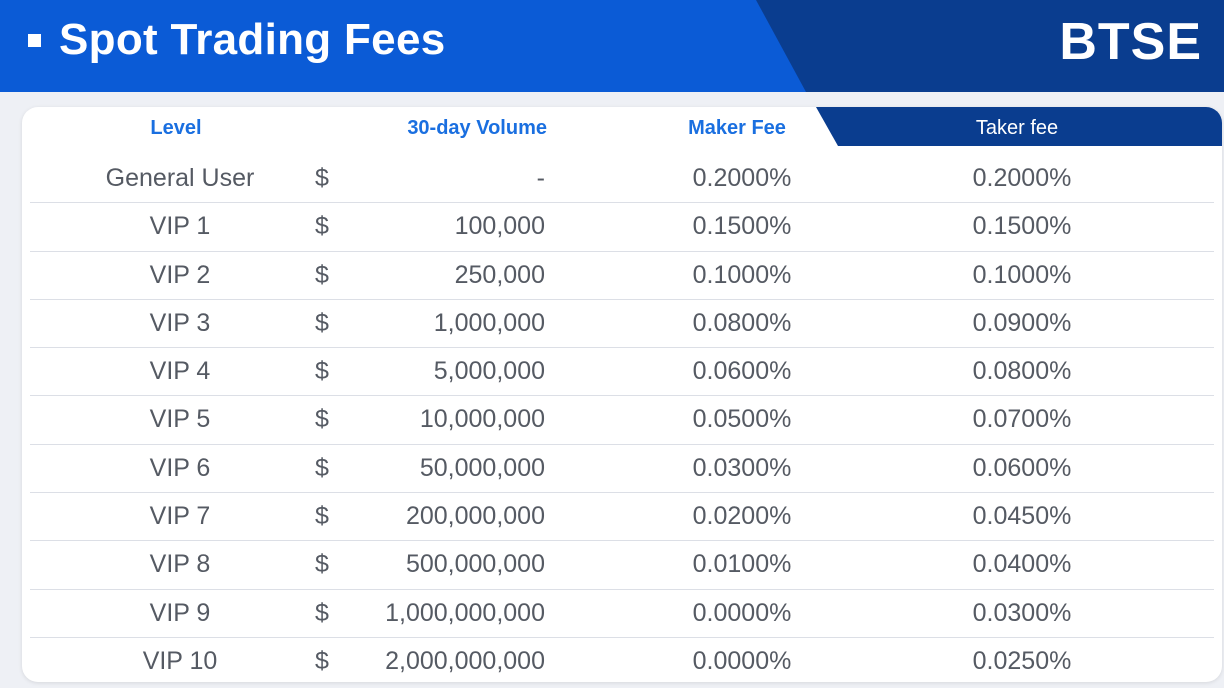 This screenshot has width=1224, height=688. I want to click on taker-fee-cell: 0.0400%, so click(1022, 564).